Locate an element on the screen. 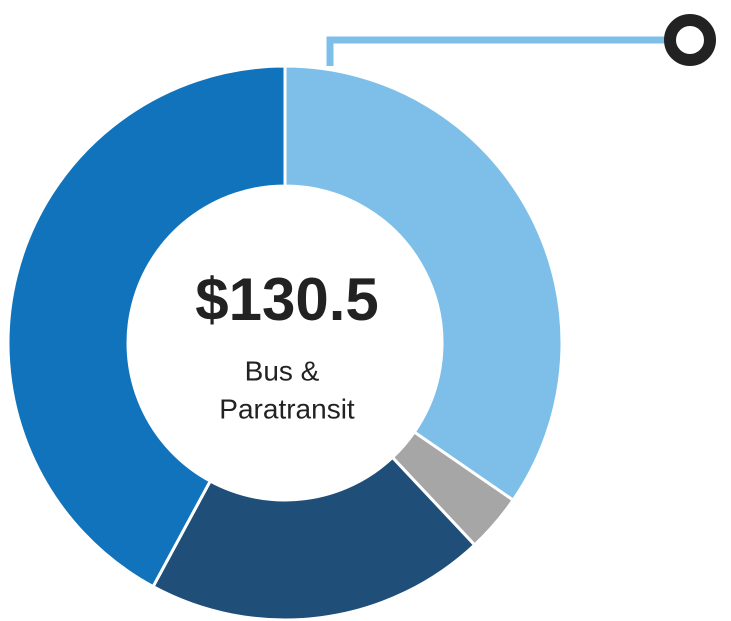 This screenshot has height=621, width=731. callout-marker is located at coordinates (690, 40).